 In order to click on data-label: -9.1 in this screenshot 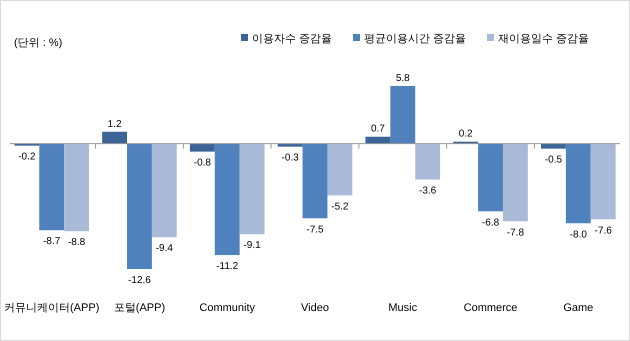, I will do `click(252, 246)`.